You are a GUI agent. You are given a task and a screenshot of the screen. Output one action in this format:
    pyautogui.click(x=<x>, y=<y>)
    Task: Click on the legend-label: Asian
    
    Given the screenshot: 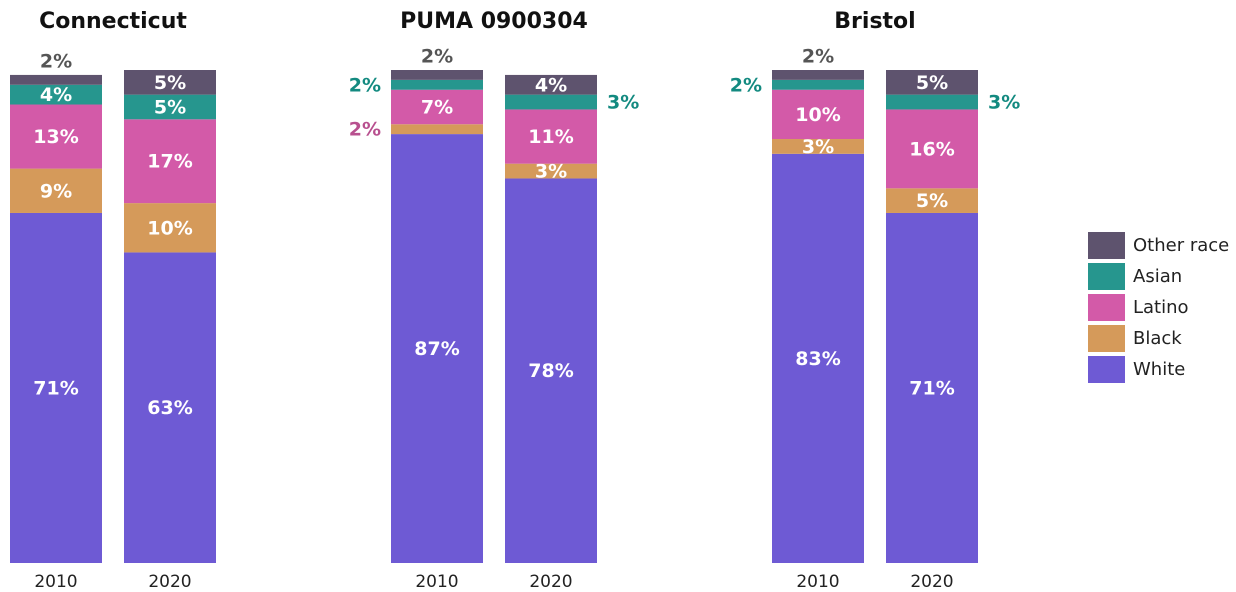 What is the action you would take?
    pyautogui.click(x=1157, y=276)
    